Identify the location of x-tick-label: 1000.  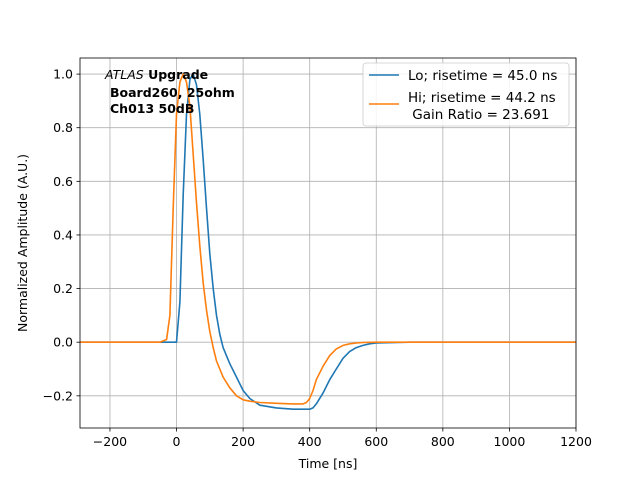
(510, 441).